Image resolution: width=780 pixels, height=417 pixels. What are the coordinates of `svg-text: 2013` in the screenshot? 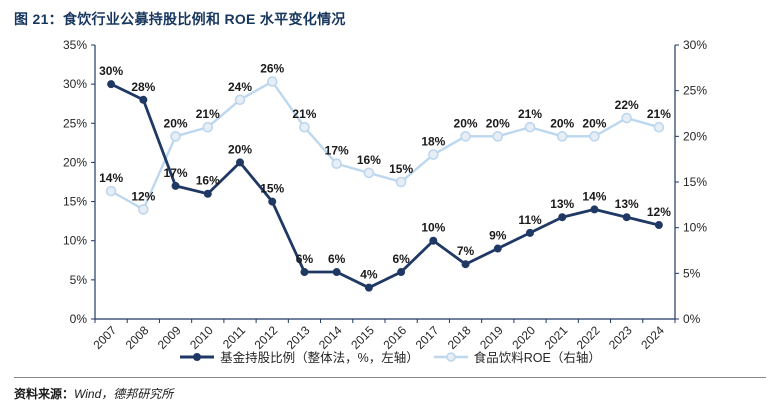 It's located at (298, 337).